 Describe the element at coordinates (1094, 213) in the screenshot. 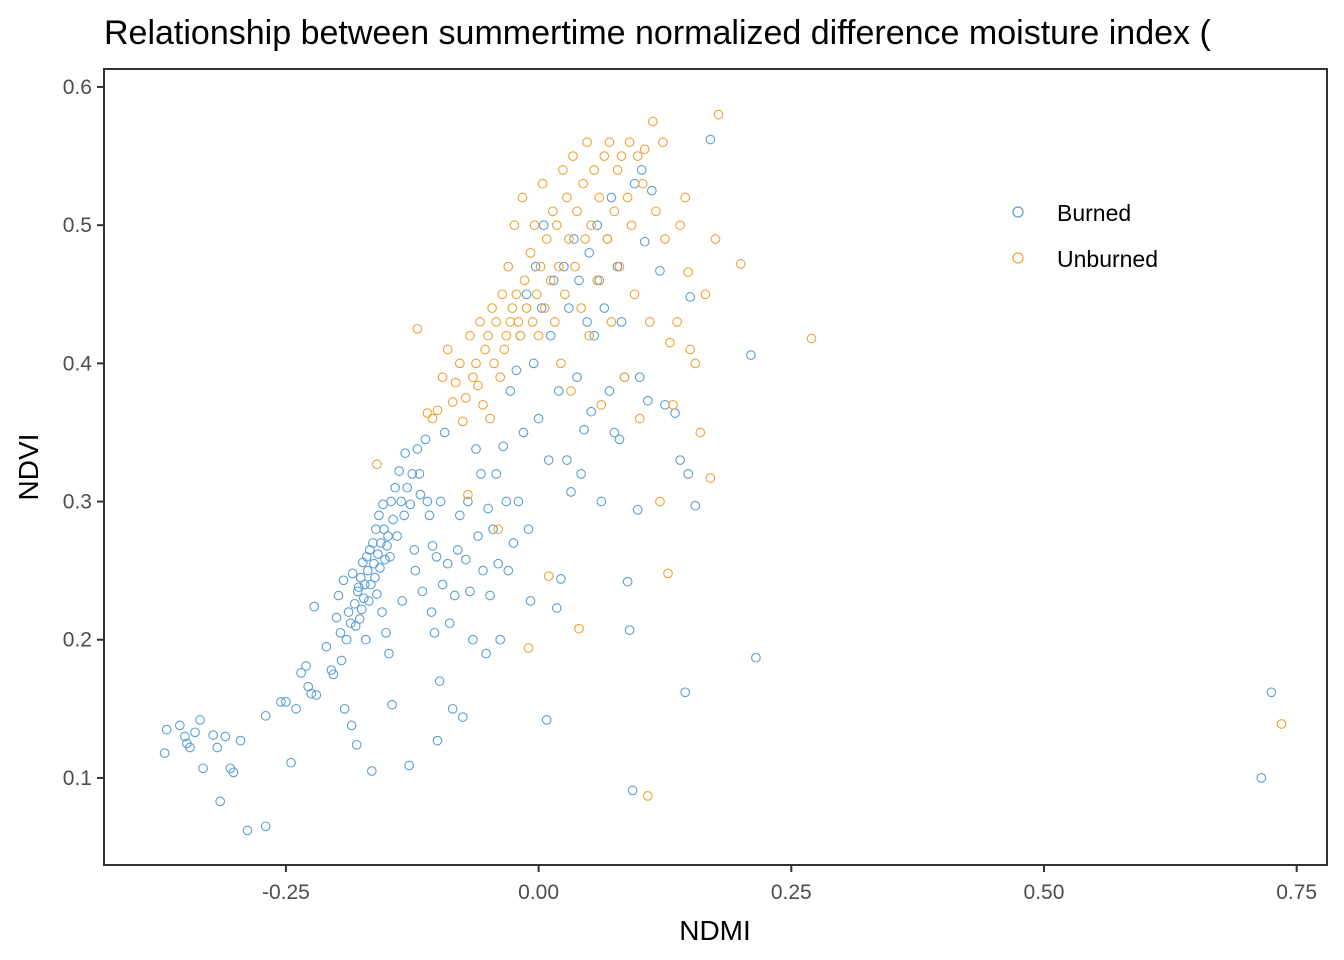

I see `legend-label-burned: Burned` at that location.